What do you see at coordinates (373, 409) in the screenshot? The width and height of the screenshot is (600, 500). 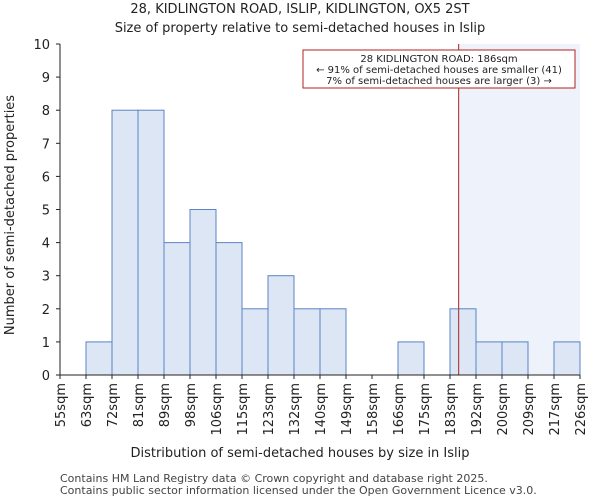 I see `x-tick-label: 158sqm` at bounding box center [373, 409].